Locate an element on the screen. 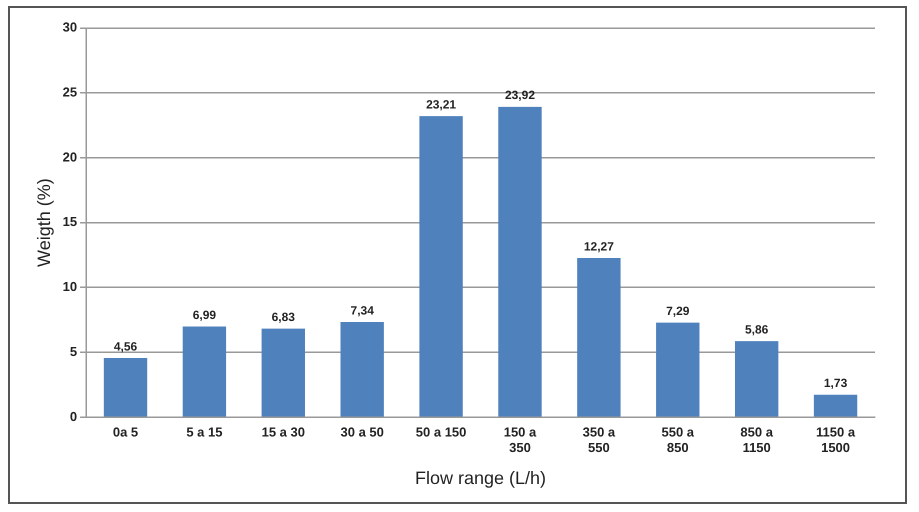 This screenshot has height=512, width=919. y-tick-label: 5 is located at coordinates (74, 351).